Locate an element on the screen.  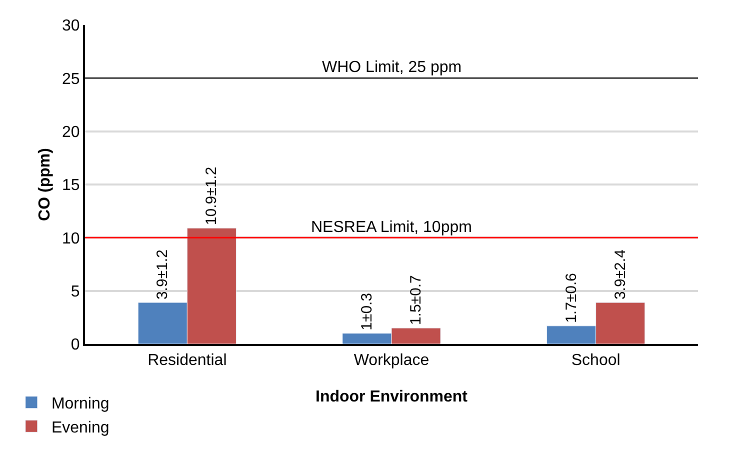
data-label: 1±0.3 is located at coordinates (367, 311).